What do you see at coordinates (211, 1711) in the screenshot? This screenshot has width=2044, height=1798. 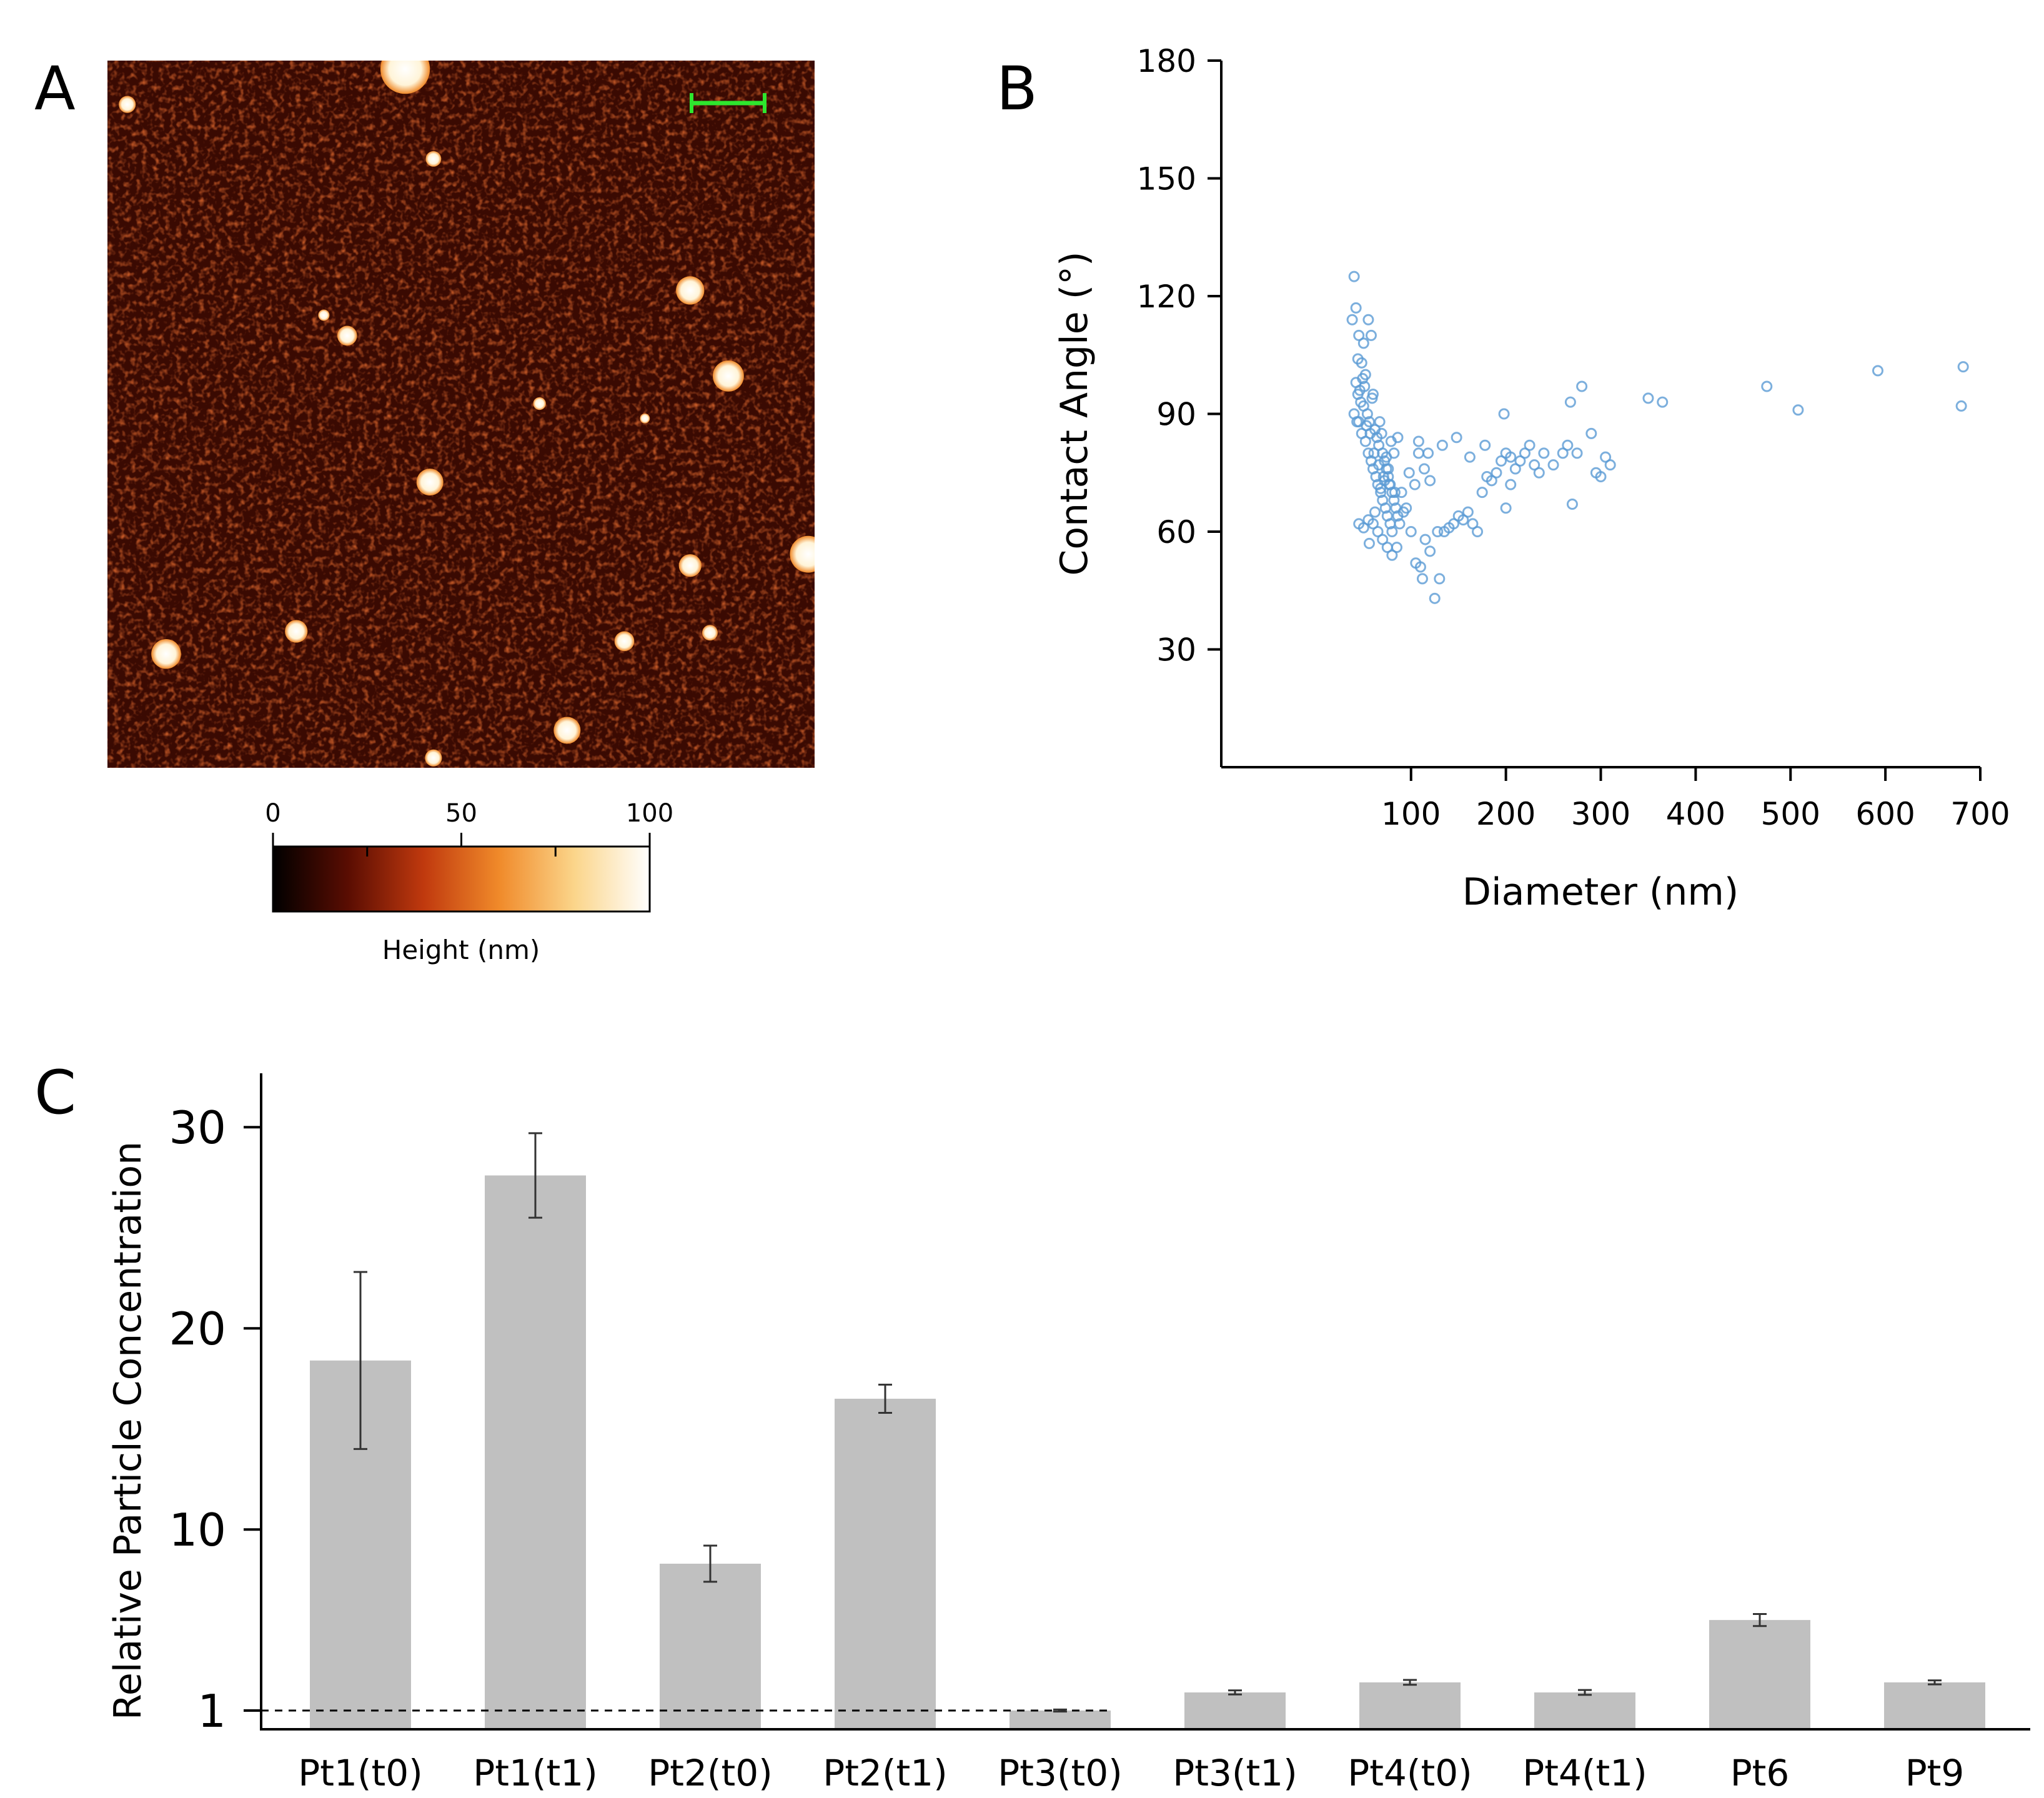 I see `bar-y-tick-label-1: 1` at bounding box center [211, 1711].